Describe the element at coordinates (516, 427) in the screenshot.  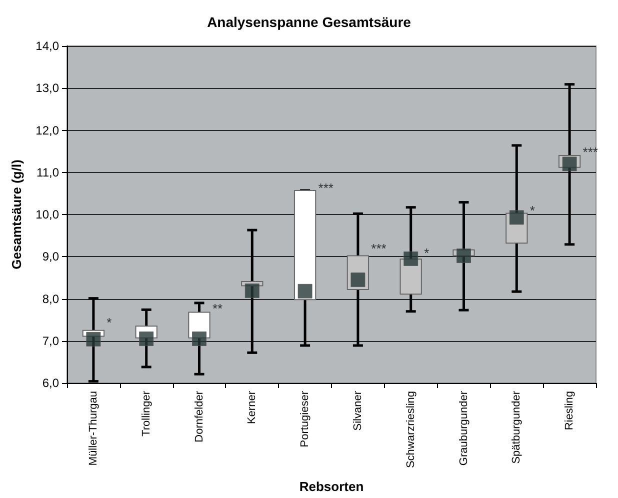
I see `x-tick-label: Spätburgunder` at that location.